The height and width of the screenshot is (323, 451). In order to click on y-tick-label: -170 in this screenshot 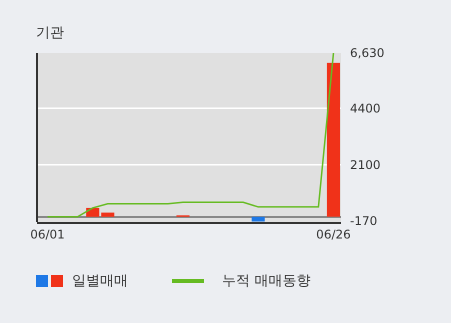, I will do `click(364, 221)`.